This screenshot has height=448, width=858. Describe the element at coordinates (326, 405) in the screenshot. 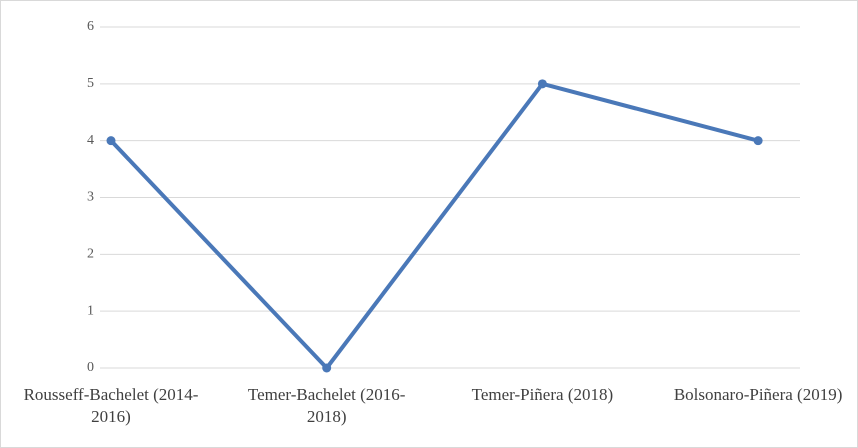

I see `x-tick-label: Temer-Bachelet (2016-2018)` at that location.